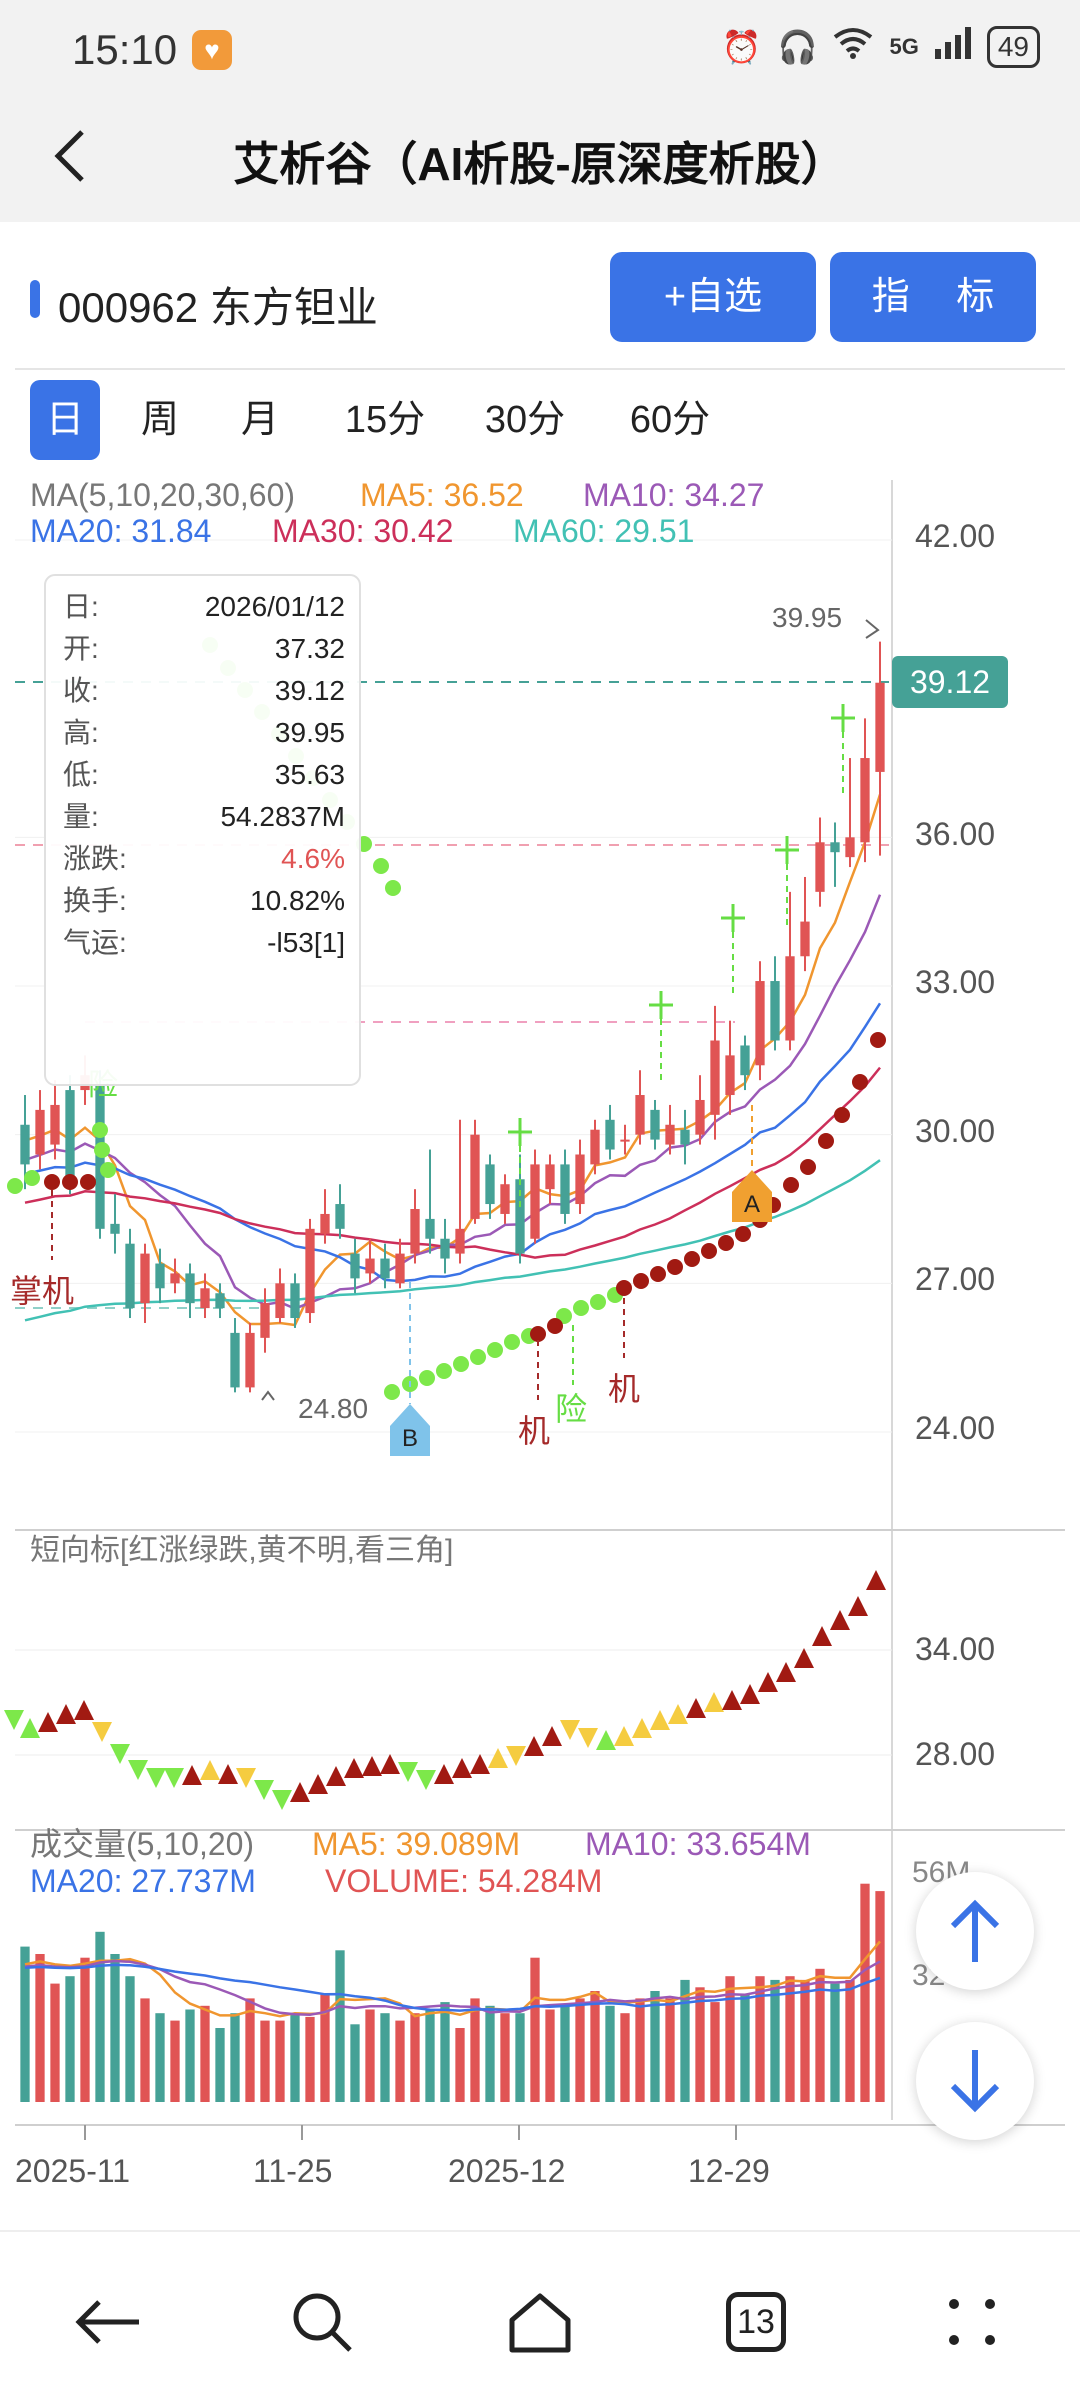 The width and height of the screenshot is (1080, 2400). What do you see at coordinates (952, 47) in the screenshot?
I see `signal-icon` at bounding box center [952, 47].